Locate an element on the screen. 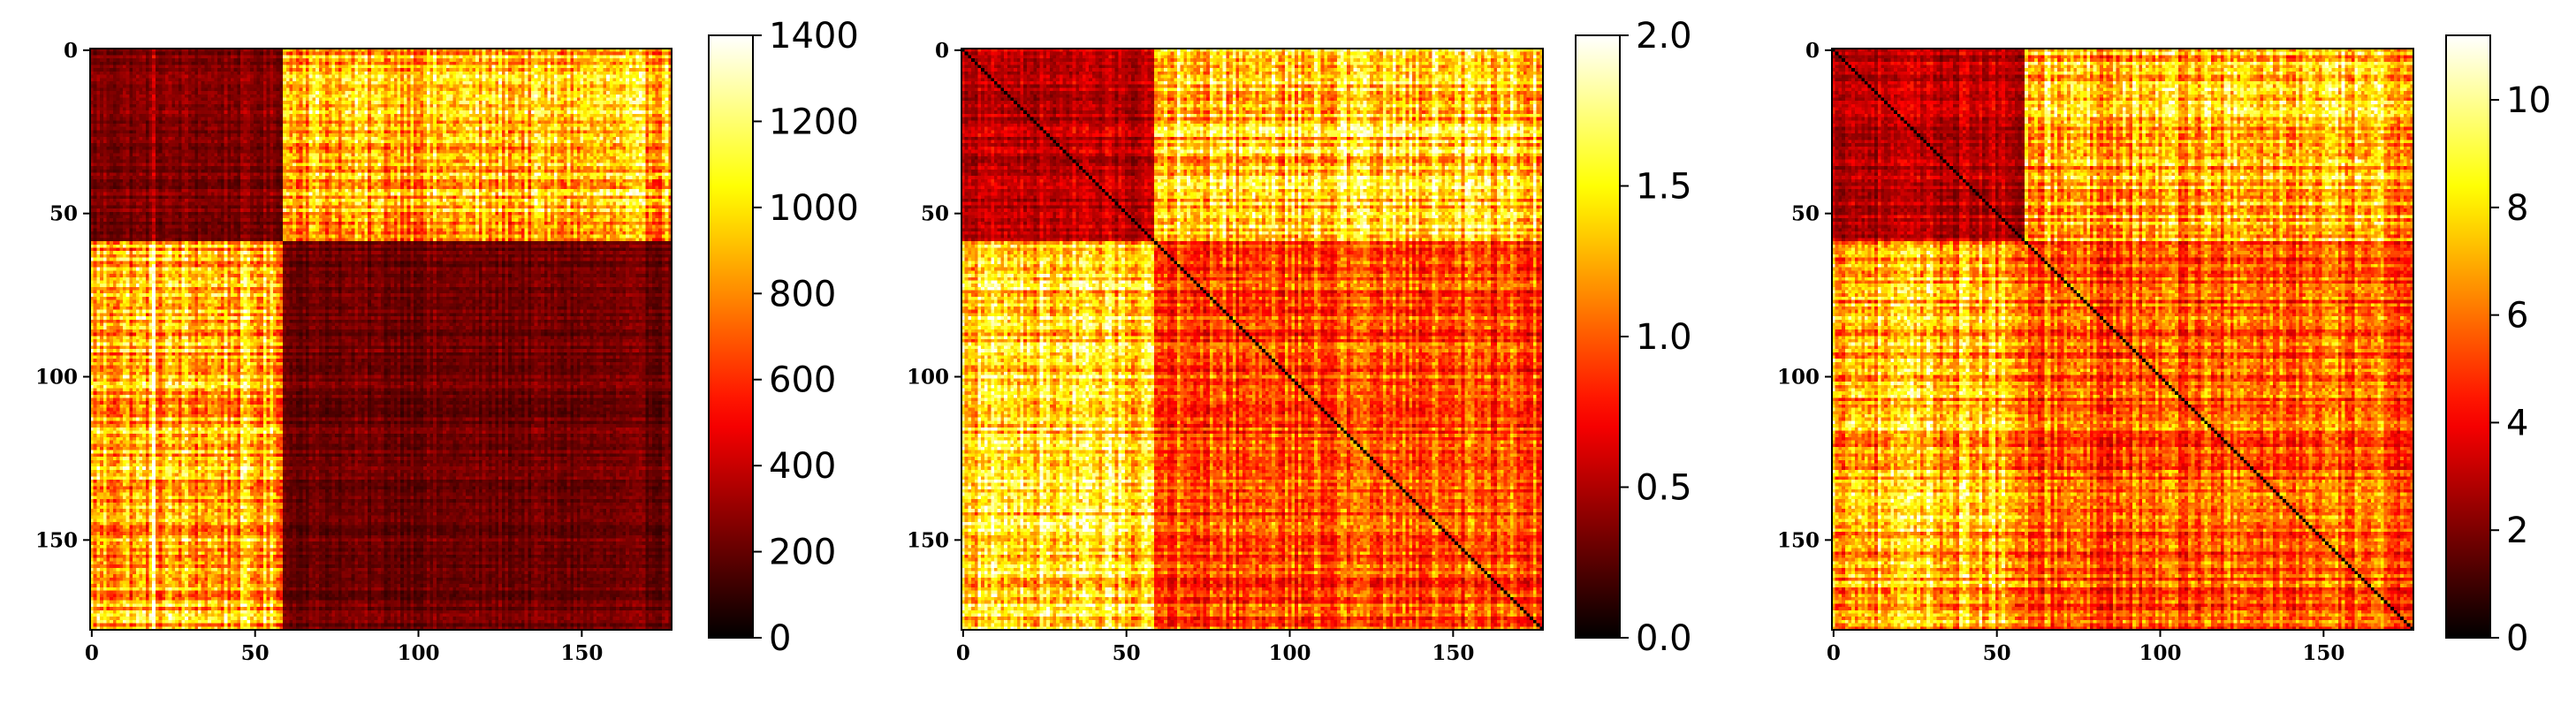  colorbar-tick-label: 0.0 is located at coordinates (1664, 638).